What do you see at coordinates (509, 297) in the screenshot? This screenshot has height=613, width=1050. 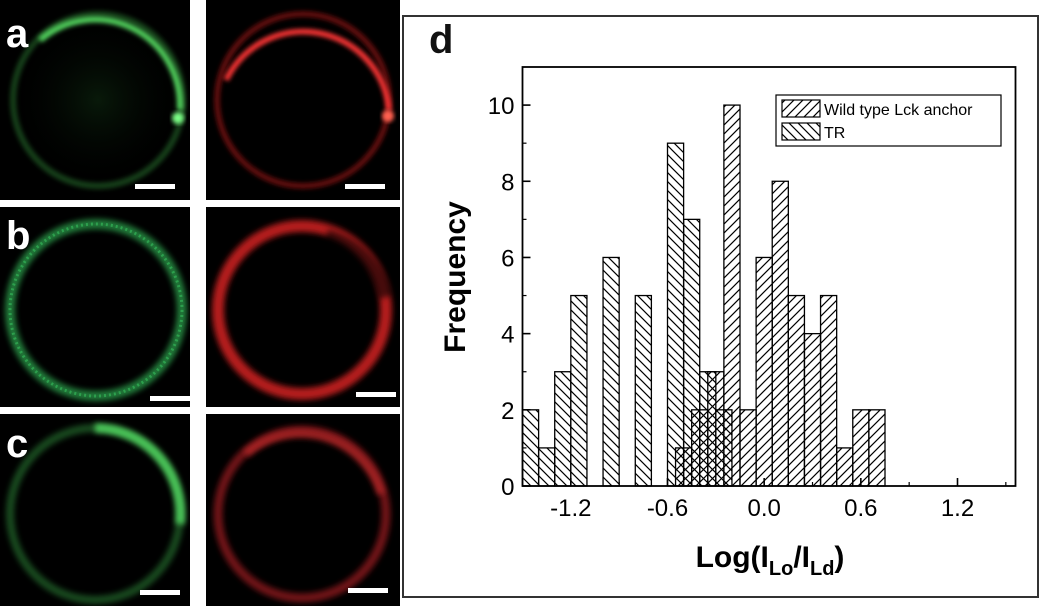 I see `y-axis-ticks: 0 2 4 6 8 10` at bounding box center [509, 297].